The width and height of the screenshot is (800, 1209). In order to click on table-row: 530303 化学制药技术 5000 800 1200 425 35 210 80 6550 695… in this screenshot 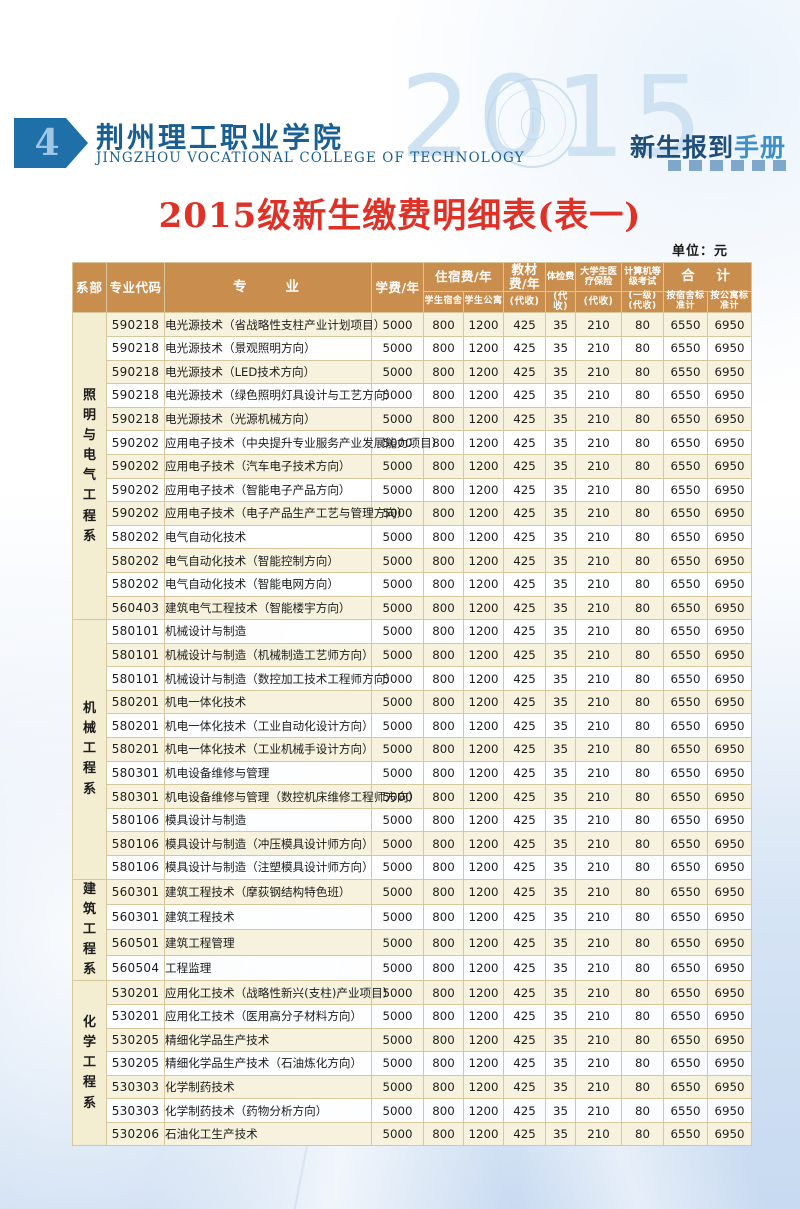, I will do `click(413, 1087)`.